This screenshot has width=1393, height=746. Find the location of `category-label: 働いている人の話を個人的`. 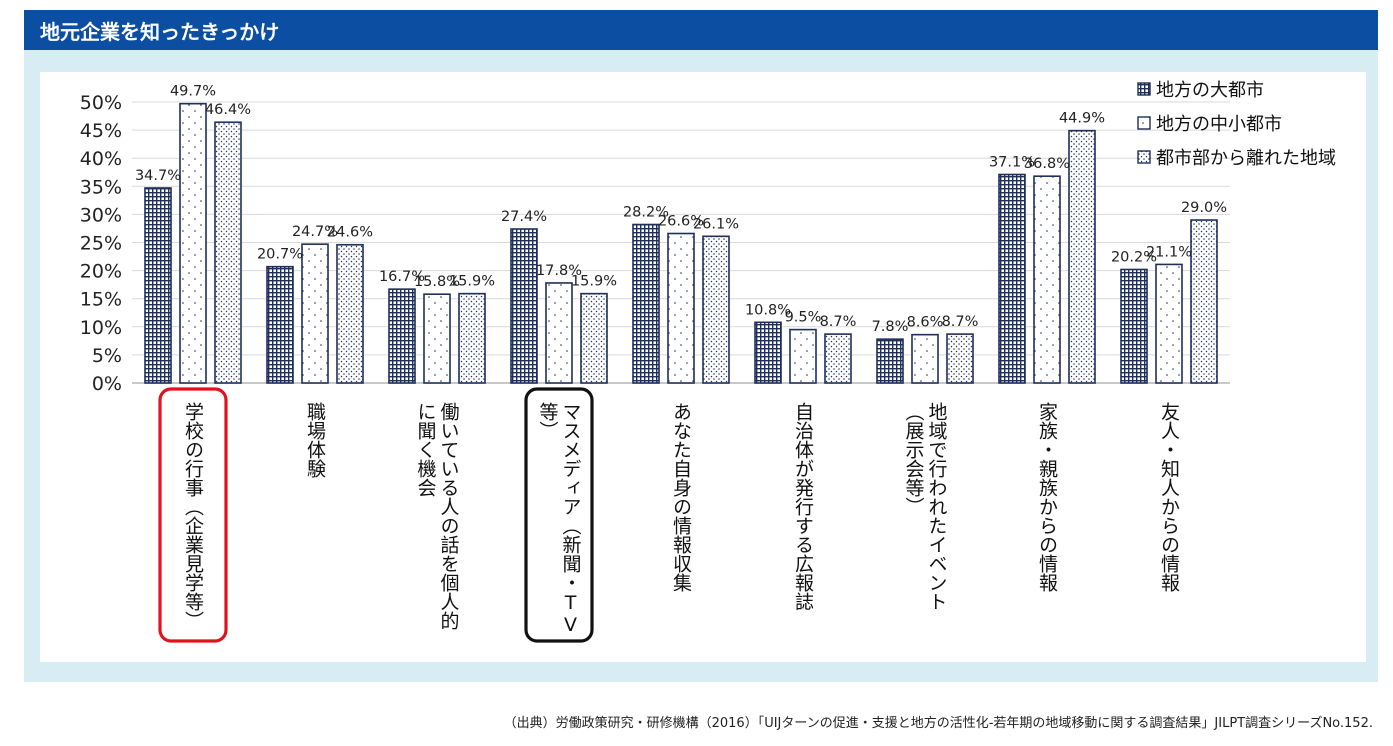

category-label: 働いている人の話を個人的 is located at coordinates (449, 516).